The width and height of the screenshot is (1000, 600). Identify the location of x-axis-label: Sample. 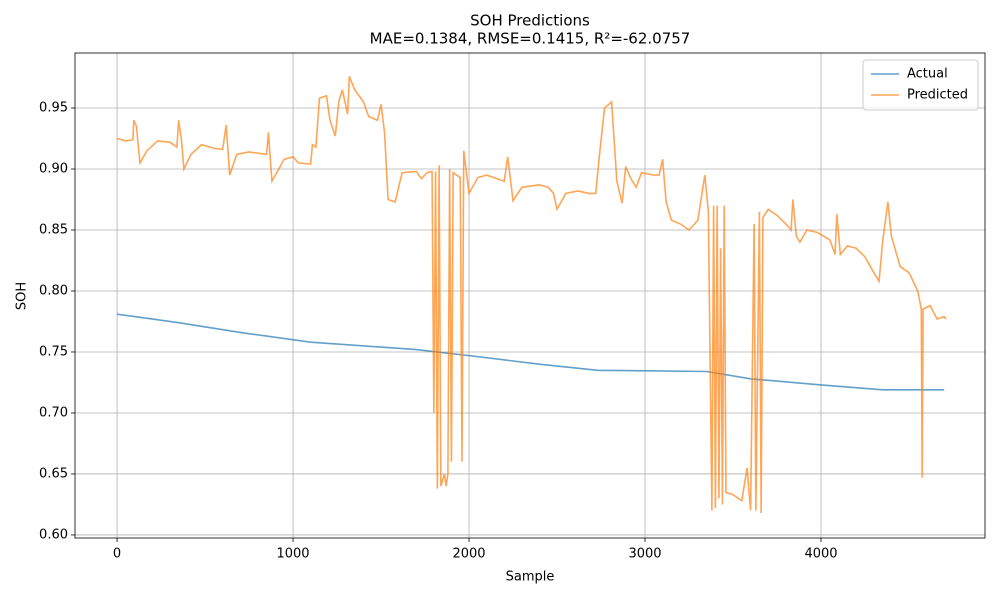
(530, 577).